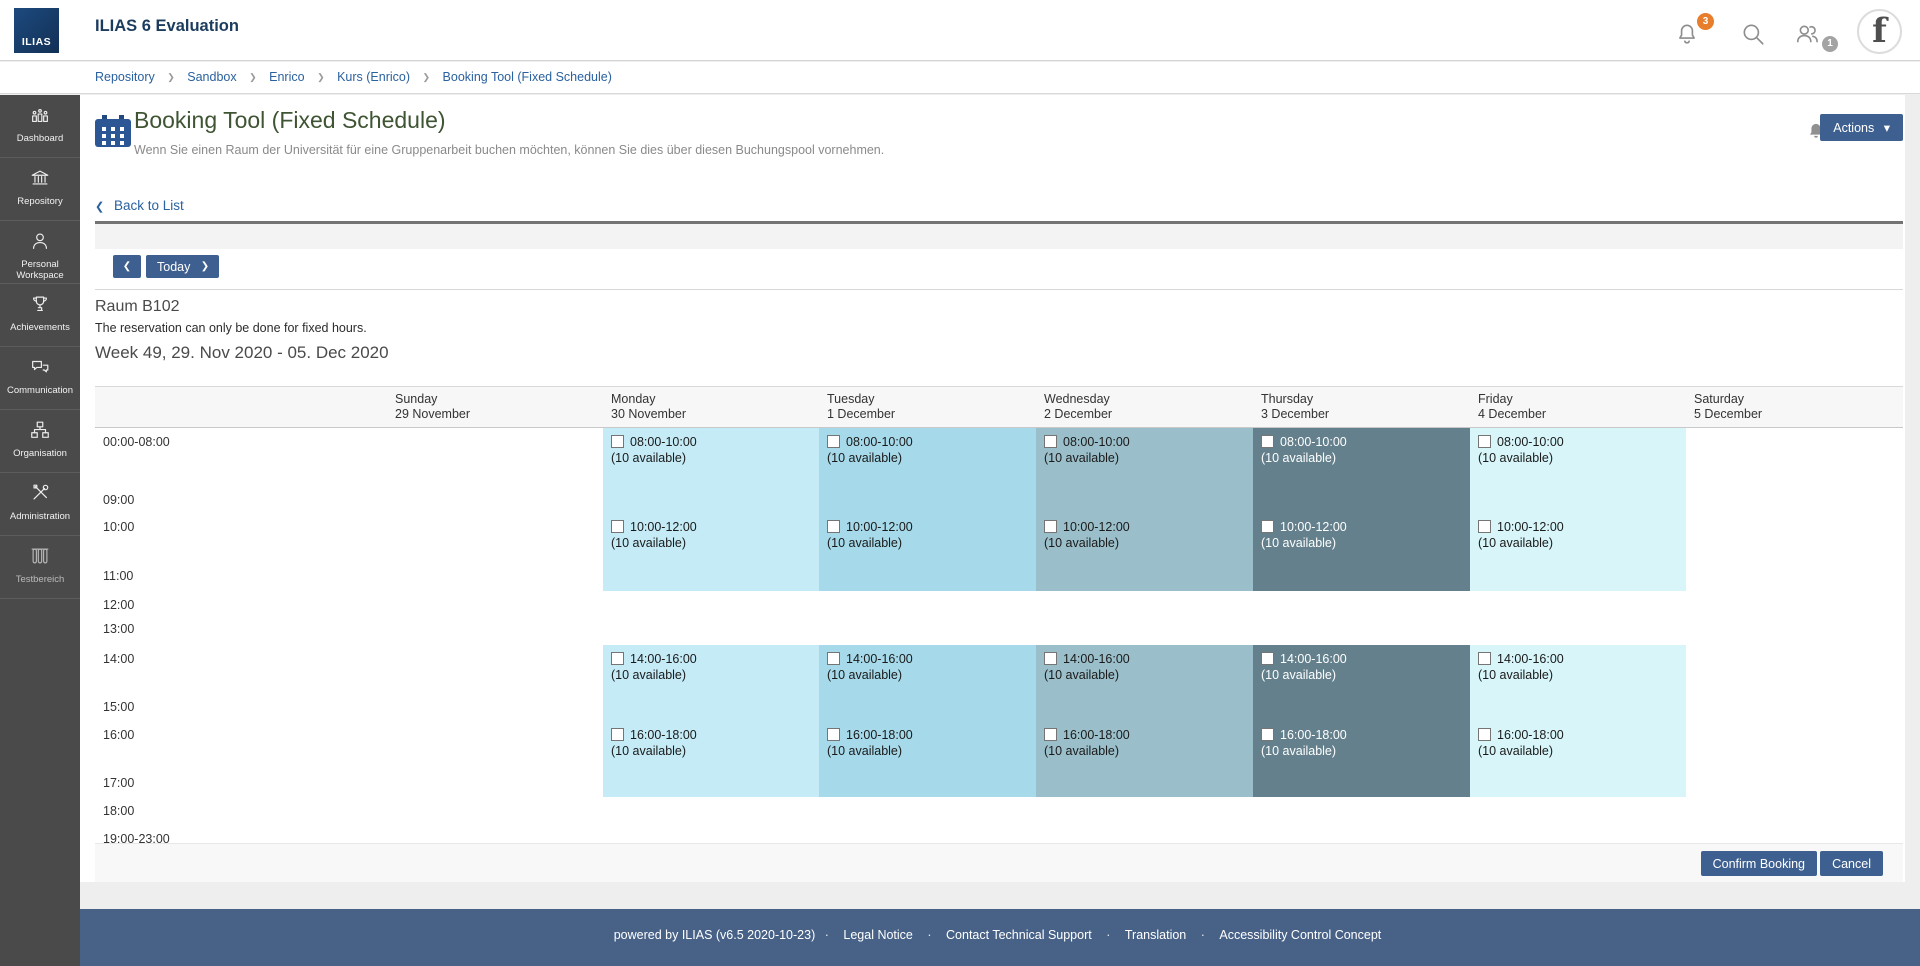  Describe the element at coordinates (1830, 44) in the screenshot. I see `online-users-count-badge: 1` at that location.